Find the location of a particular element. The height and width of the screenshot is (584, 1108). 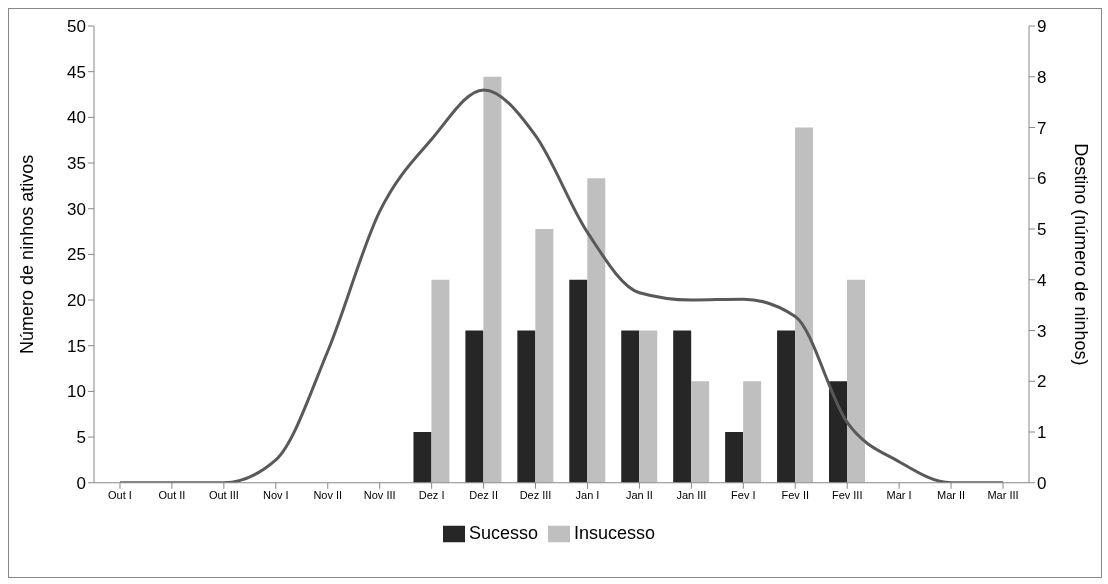

y-tick-label: 45 is located at coordinates (76, 72).